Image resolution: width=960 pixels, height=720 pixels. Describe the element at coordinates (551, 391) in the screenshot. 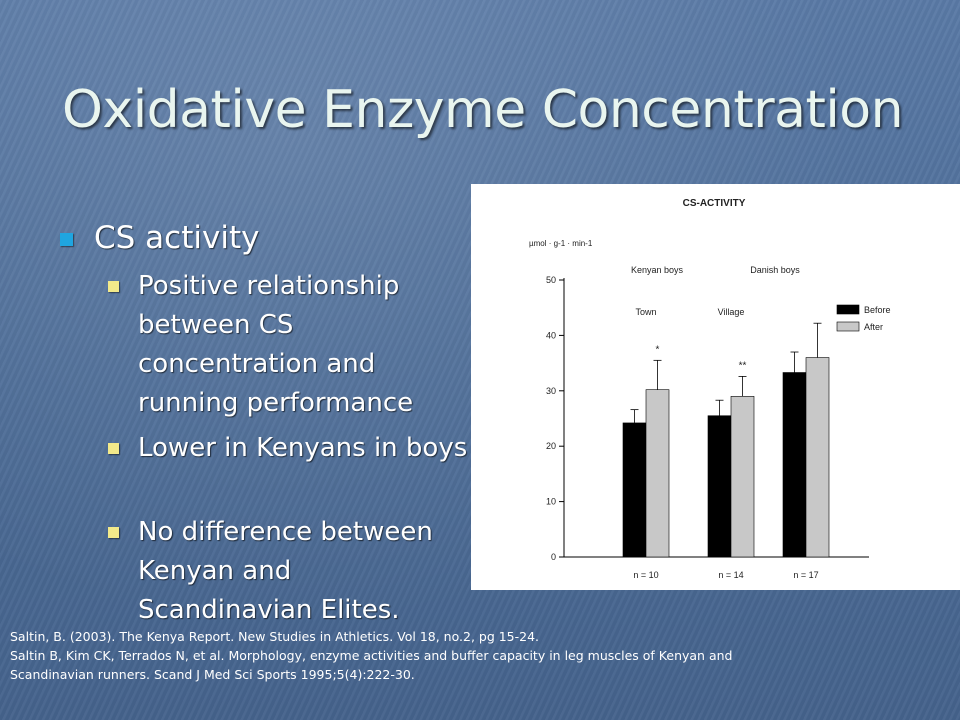

I see `y-tick-label: 30` at that location.